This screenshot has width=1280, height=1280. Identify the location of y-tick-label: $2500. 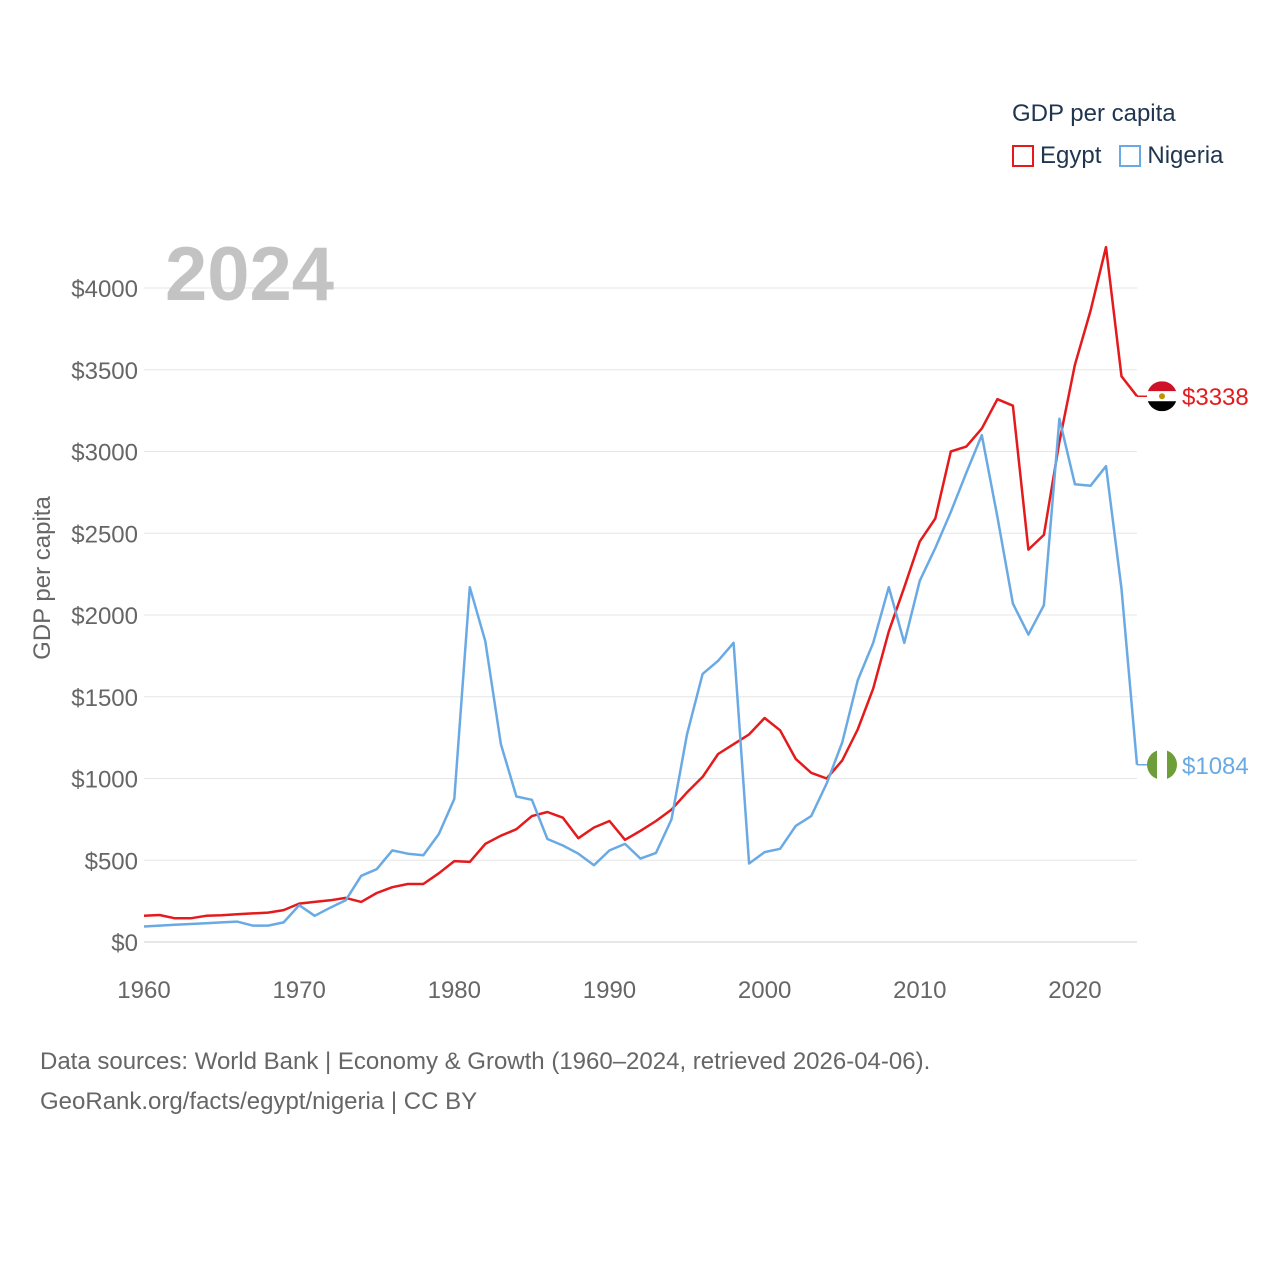
(104, 534).